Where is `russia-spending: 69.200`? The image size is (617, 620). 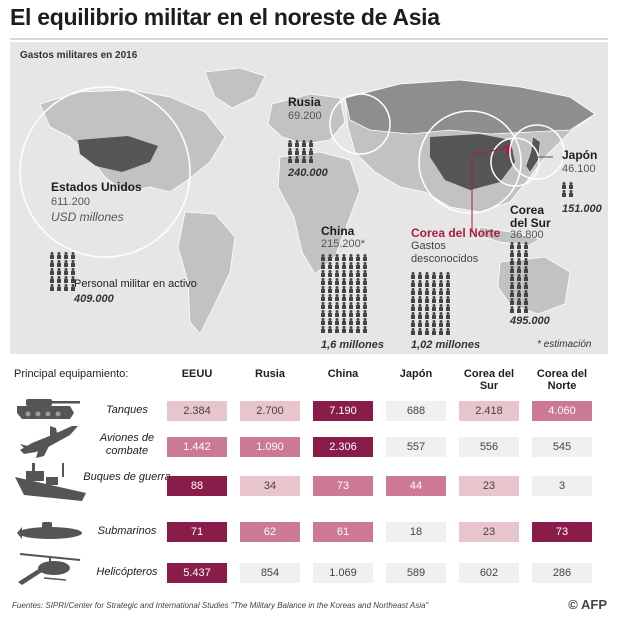 russia-spending: 69.200 is located at coordinates (305, 116).